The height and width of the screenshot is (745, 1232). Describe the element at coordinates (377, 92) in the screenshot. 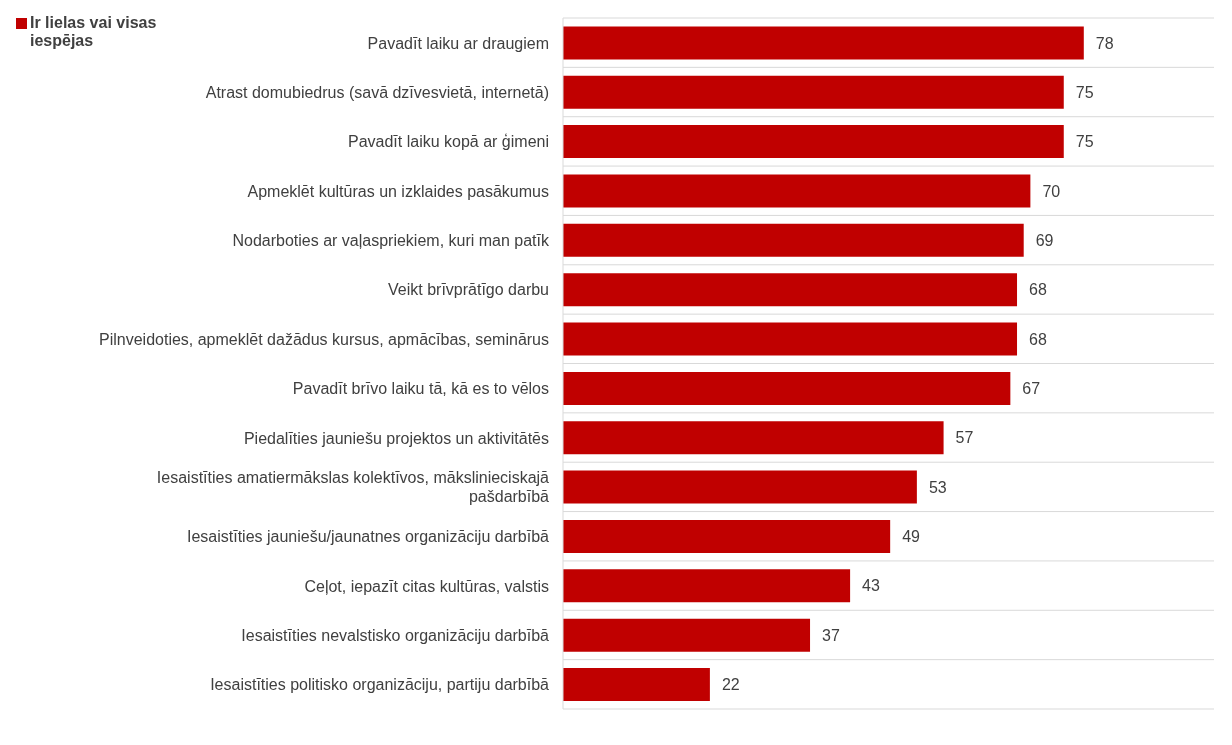

I see `y-tick-label: Atrast domubiedrus (savā dzīvesvietā, internetā)` at that location.